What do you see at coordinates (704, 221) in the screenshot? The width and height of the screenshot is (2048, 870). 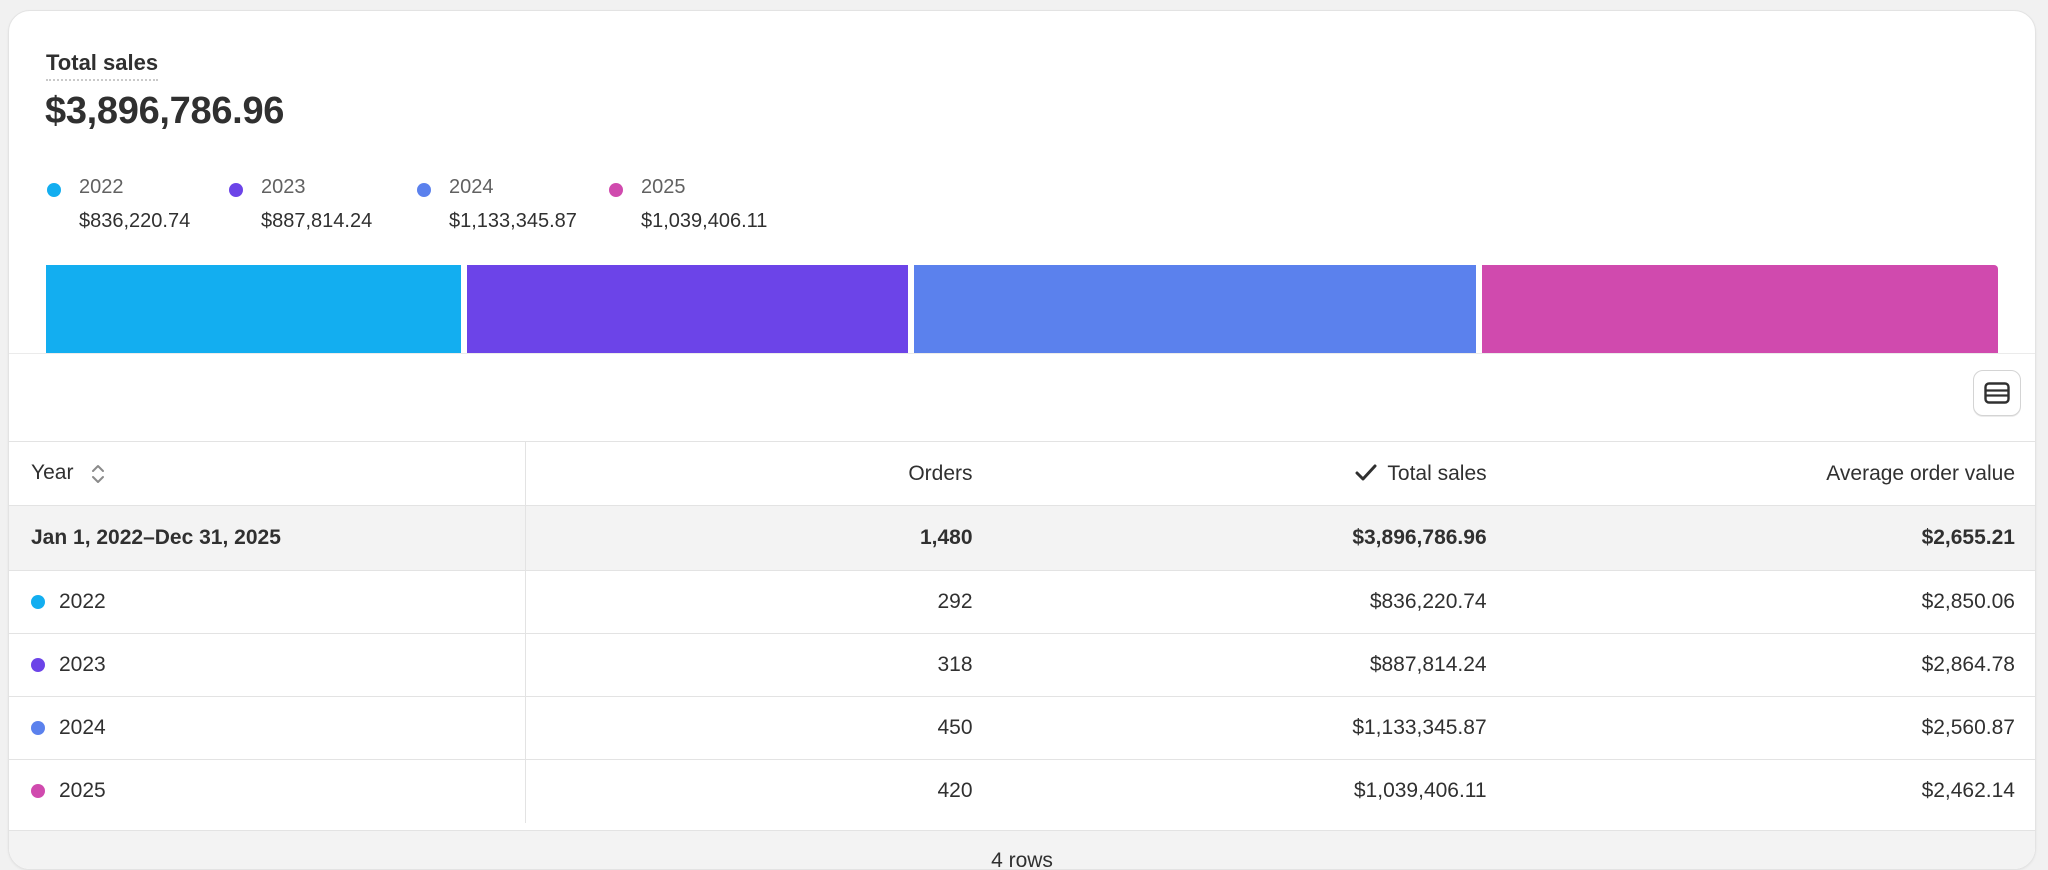 I see `legend-value: $1,039,406.11` at bounding box center [704, 221].